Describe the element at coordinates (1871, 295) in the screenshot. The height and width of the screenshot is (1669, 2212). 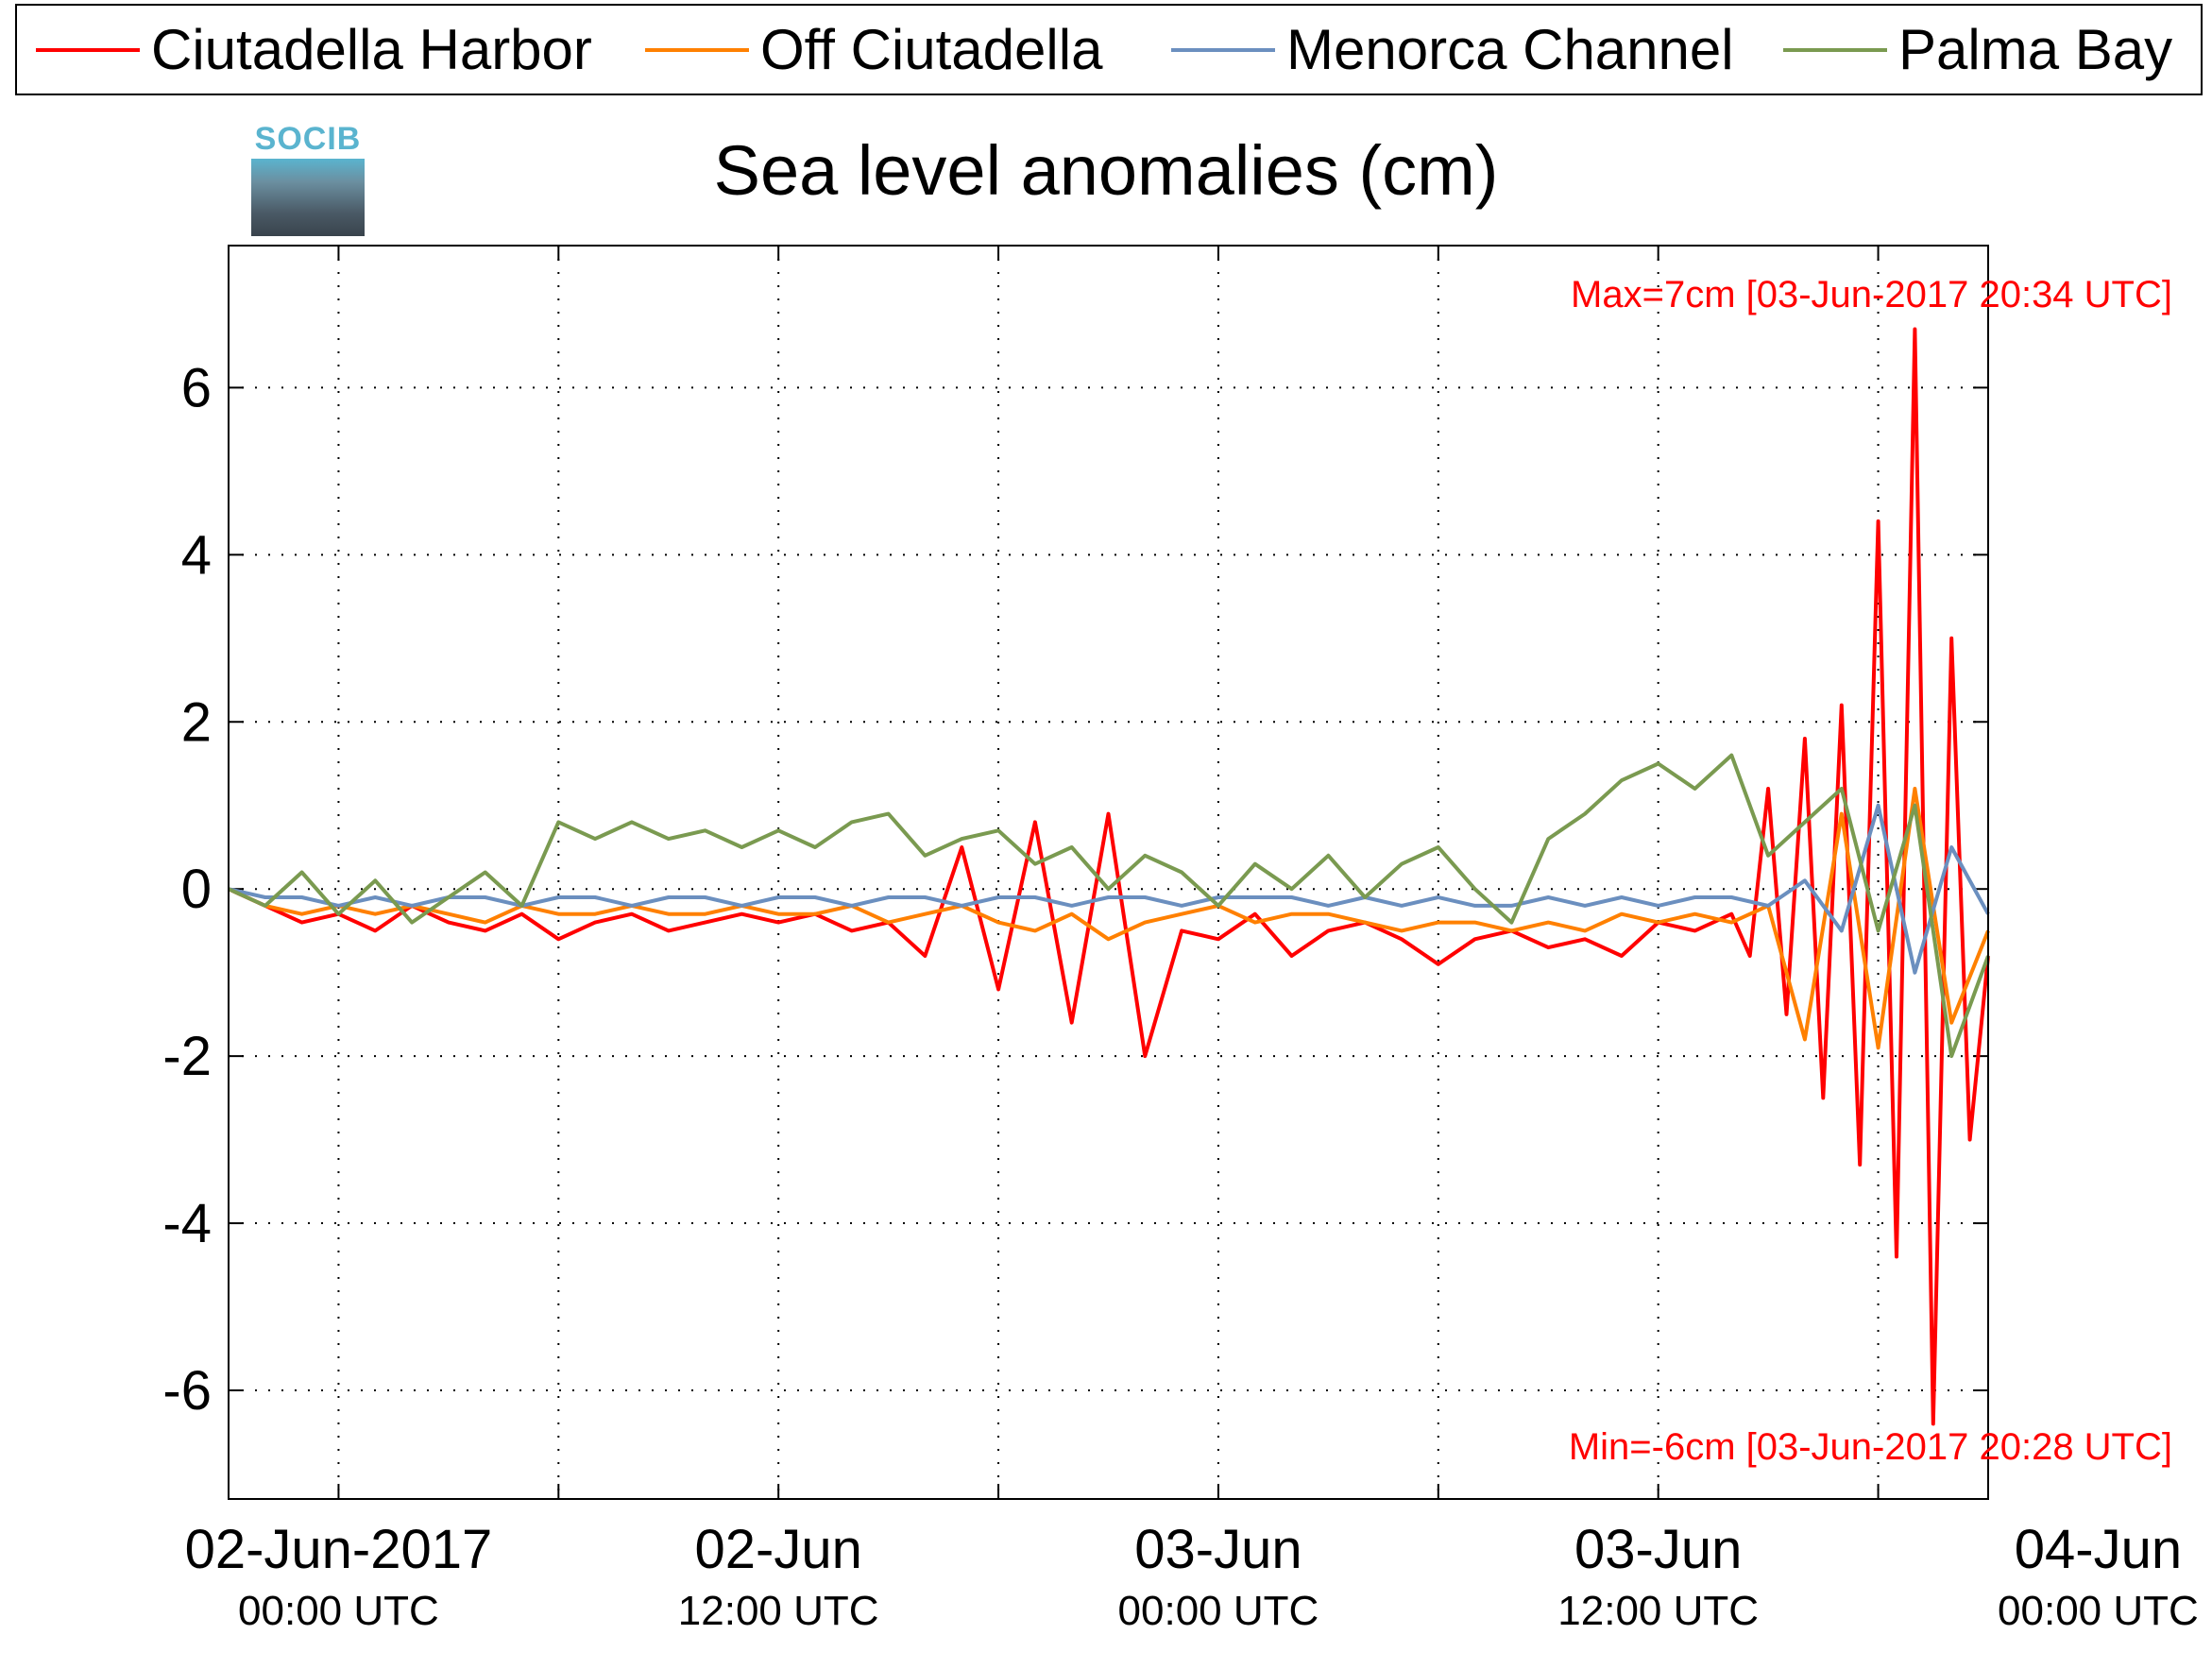
I see `max-annotation: Max=7cm [03-Jun-2017 20:34 UTC]` at that location.